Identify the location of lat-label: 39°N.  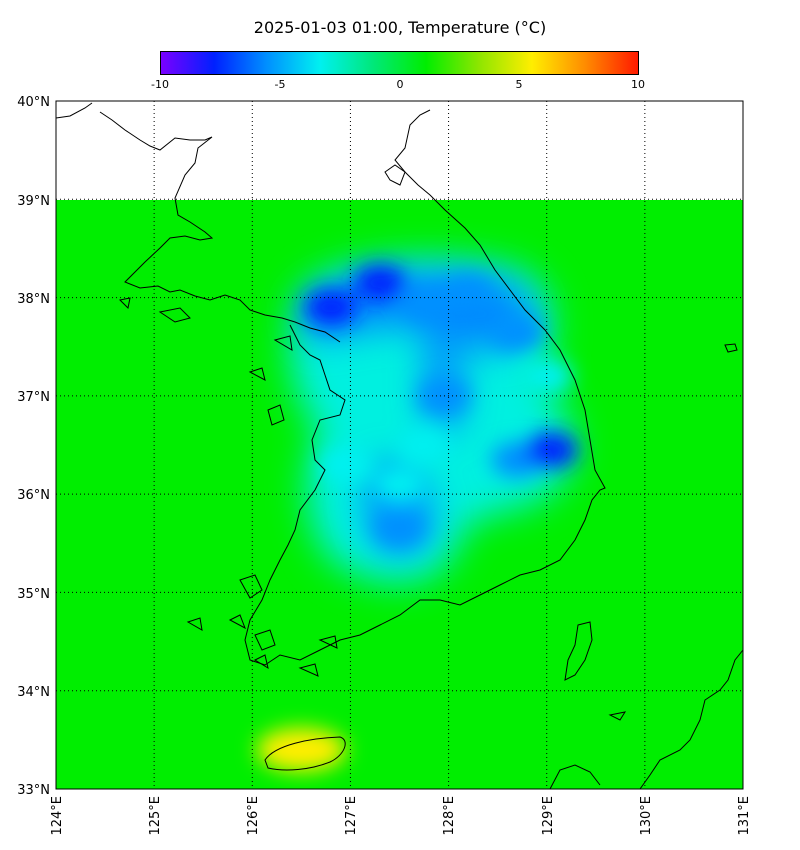
(33, 201).